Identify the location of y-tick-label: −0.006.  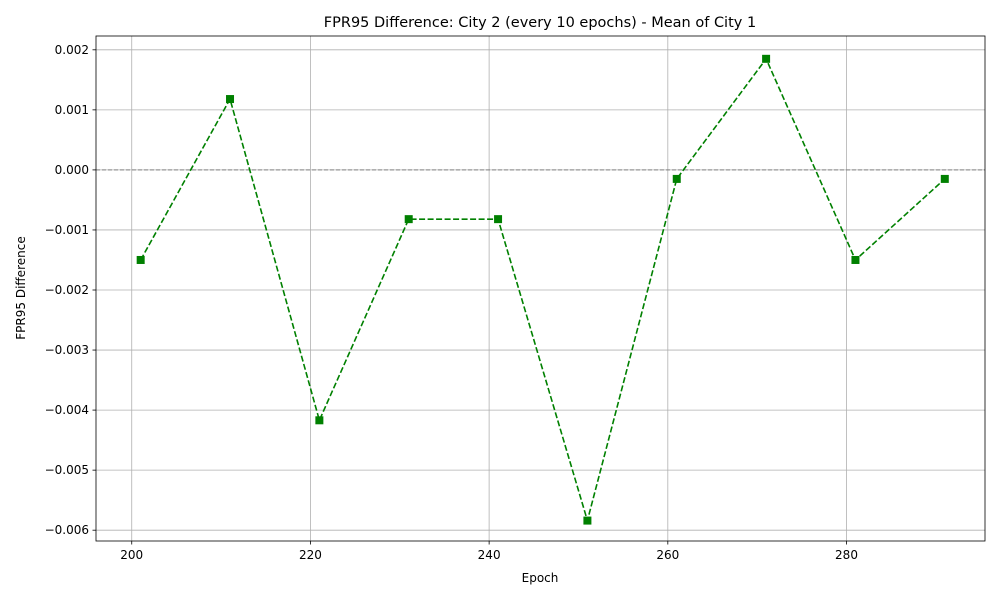
(67, 530).